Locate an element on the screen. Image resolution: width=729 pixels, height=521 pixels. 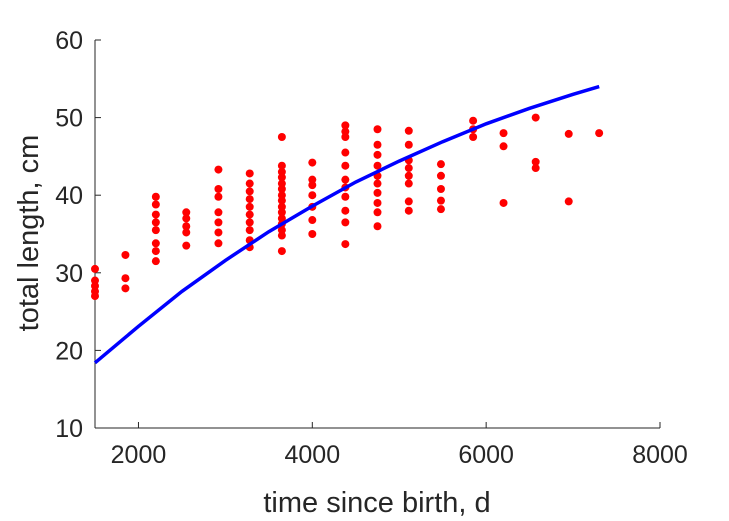
x-tick-label: 6000 is located at coordinates (486, 455).